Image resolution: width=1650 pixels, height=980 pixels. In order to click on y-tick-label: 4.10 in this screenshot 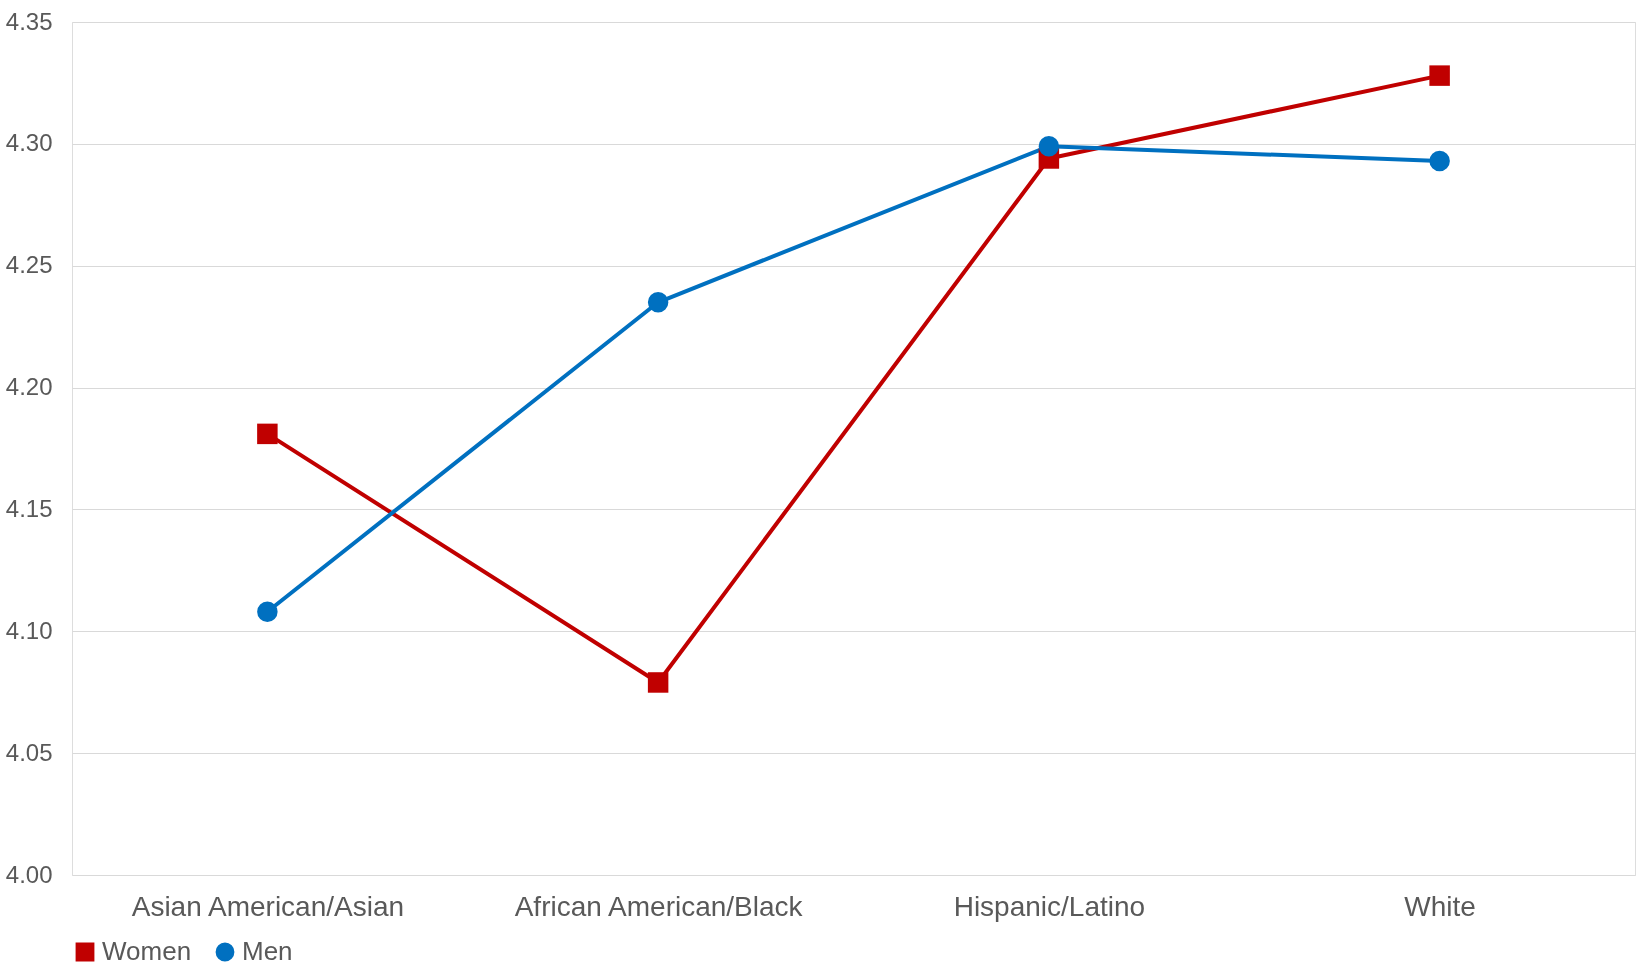, I will do `click(29, 630)`.